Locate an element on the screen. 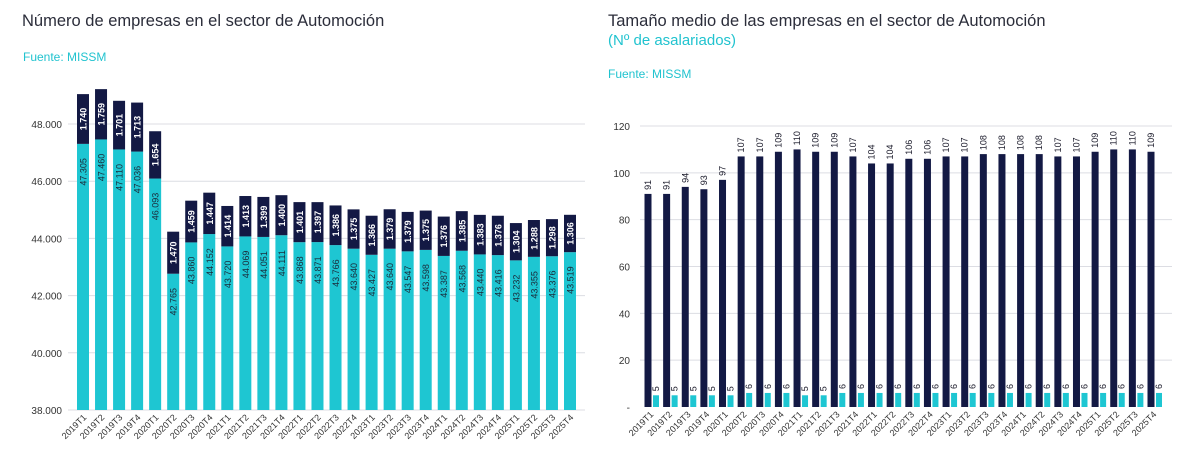  data-label-base: 43.376 is located at coordinates (552, 284).